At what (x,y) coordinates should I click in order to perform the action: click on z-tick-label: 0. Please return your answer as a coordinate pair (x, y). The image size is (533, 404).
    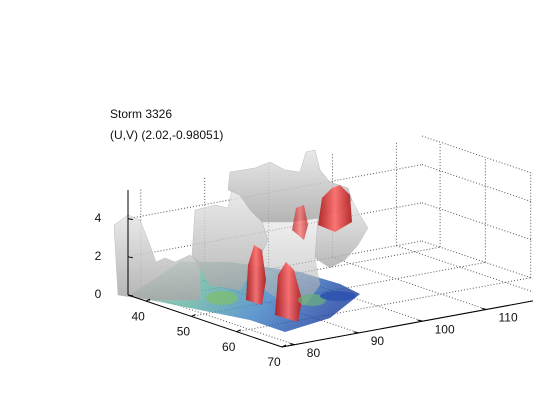
    Looking at the image, I should click on (98, 294).